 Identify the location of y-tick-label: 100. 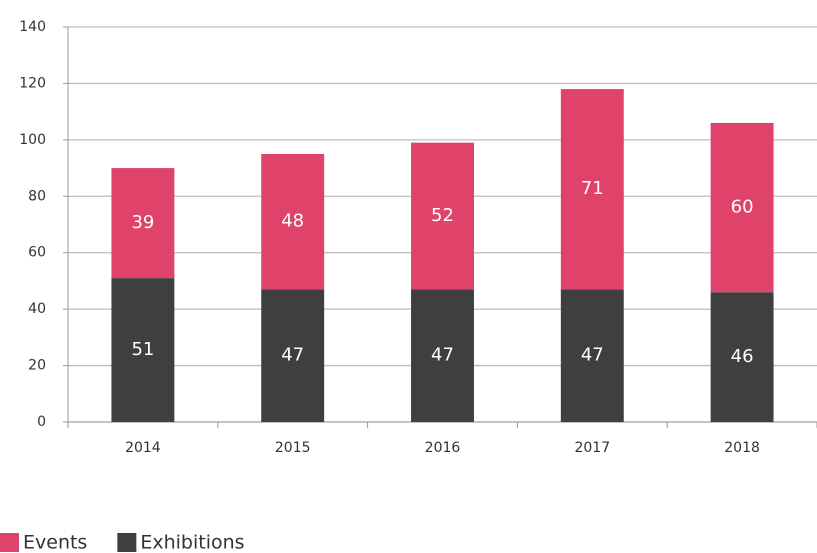
(32, 140).